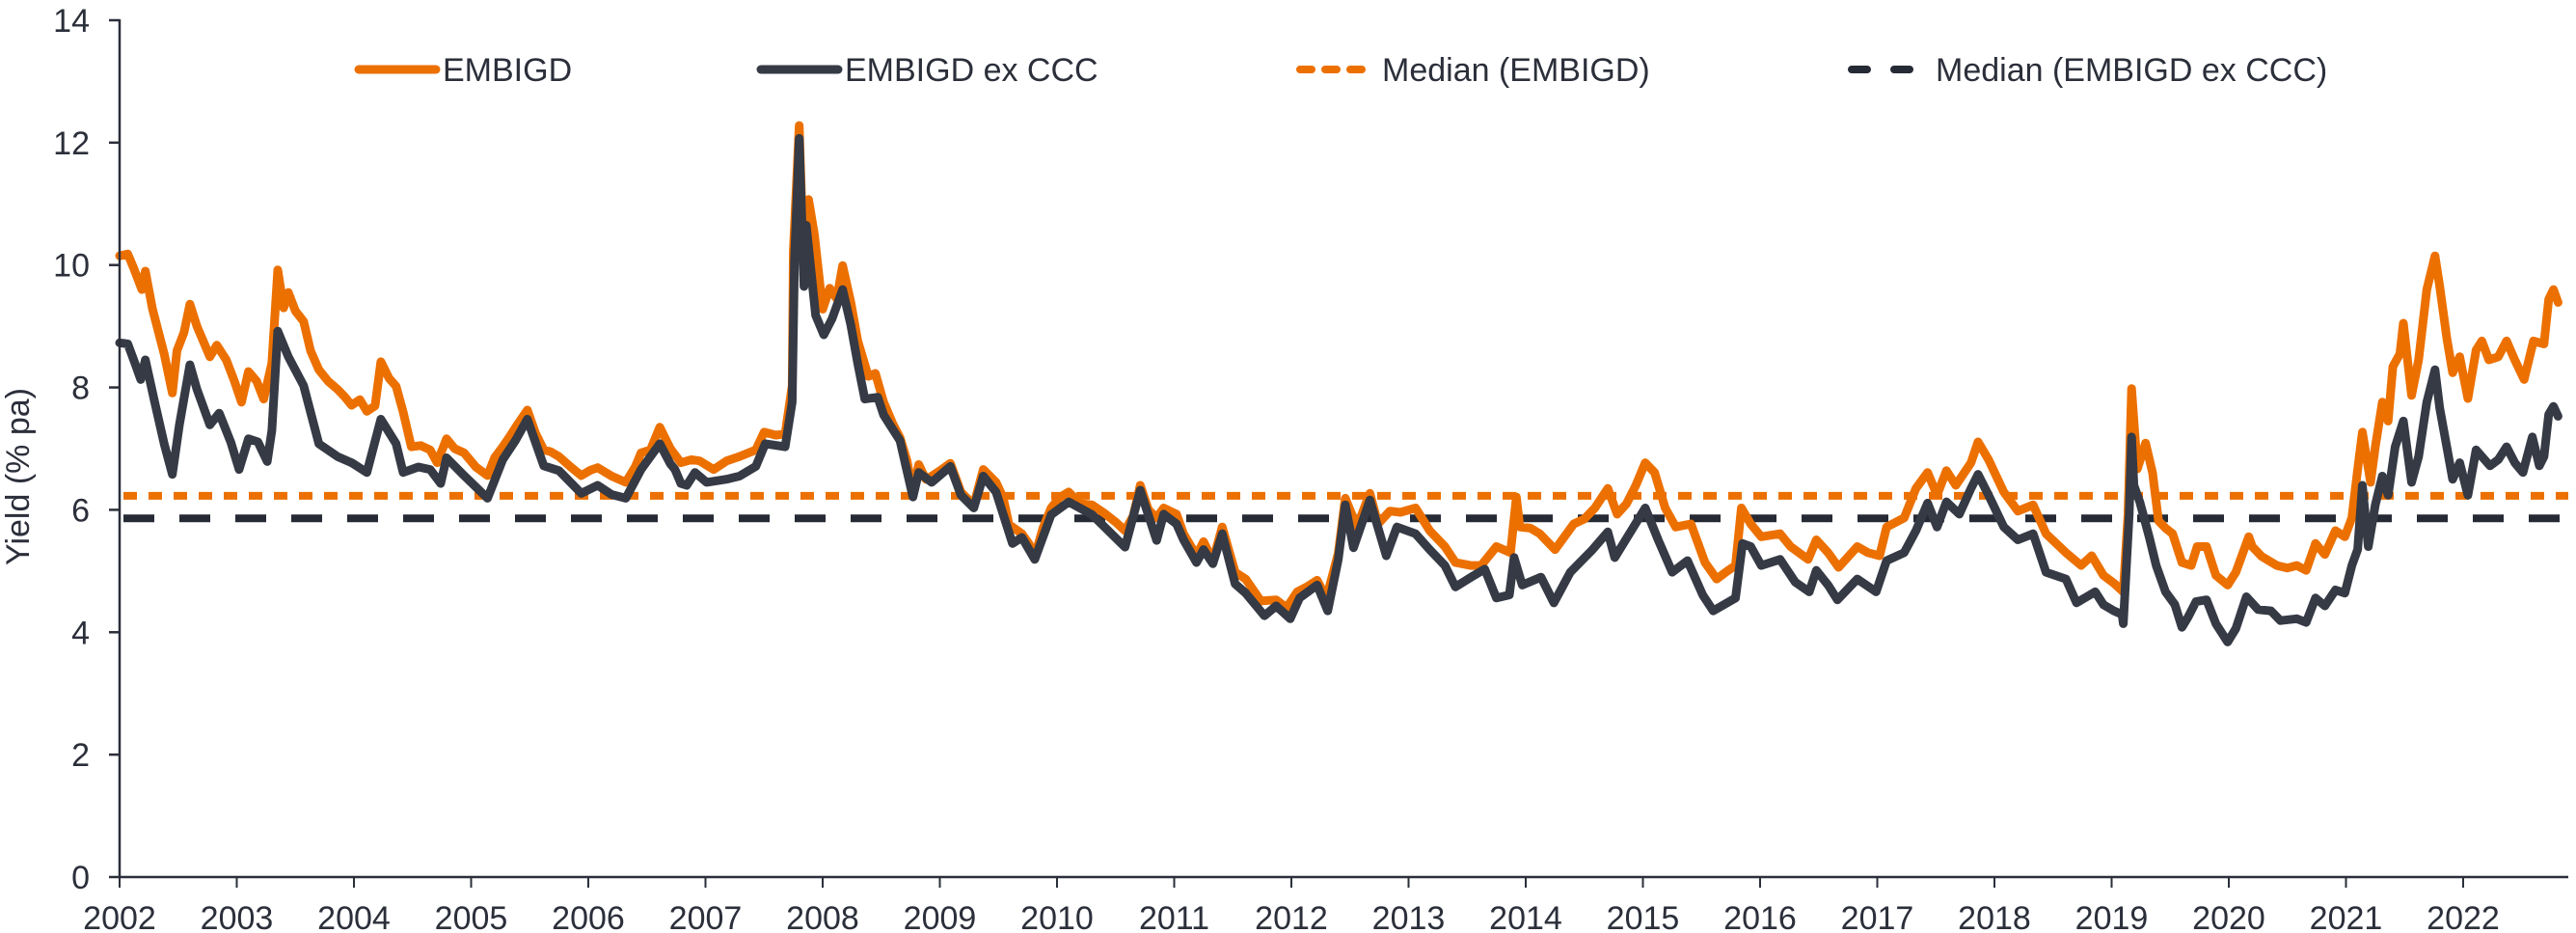 Image resolution: width=2576 pixels, height=933 pixels. What do you see at coordinates (1877, 916) in the screenshot?
I see `x-tick-label: 2017` at bounding box center [1877, 916].